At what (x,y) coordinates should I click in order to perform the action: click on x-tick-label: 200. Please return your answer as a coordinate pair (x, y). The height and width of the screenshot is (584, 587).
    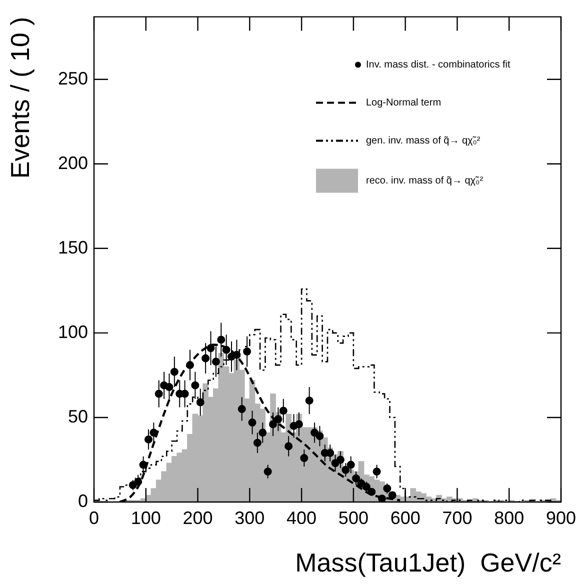
    Looking at the image, I should click on (197, 518).